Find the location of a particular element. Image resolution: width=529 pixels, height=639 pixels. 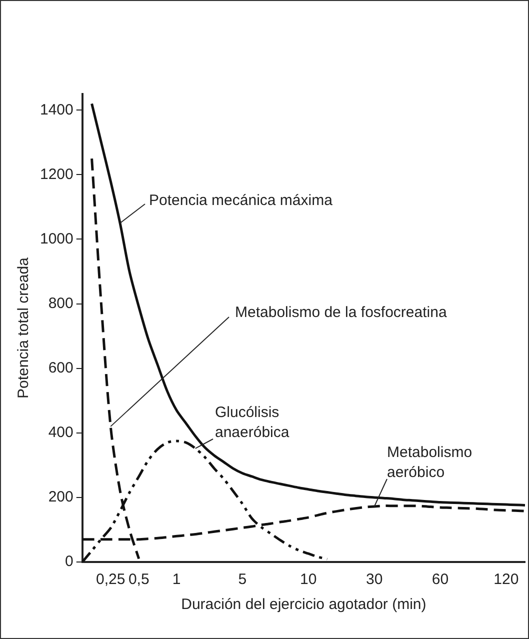

y-tick-label: 600 is located at coordinates (61, 367).